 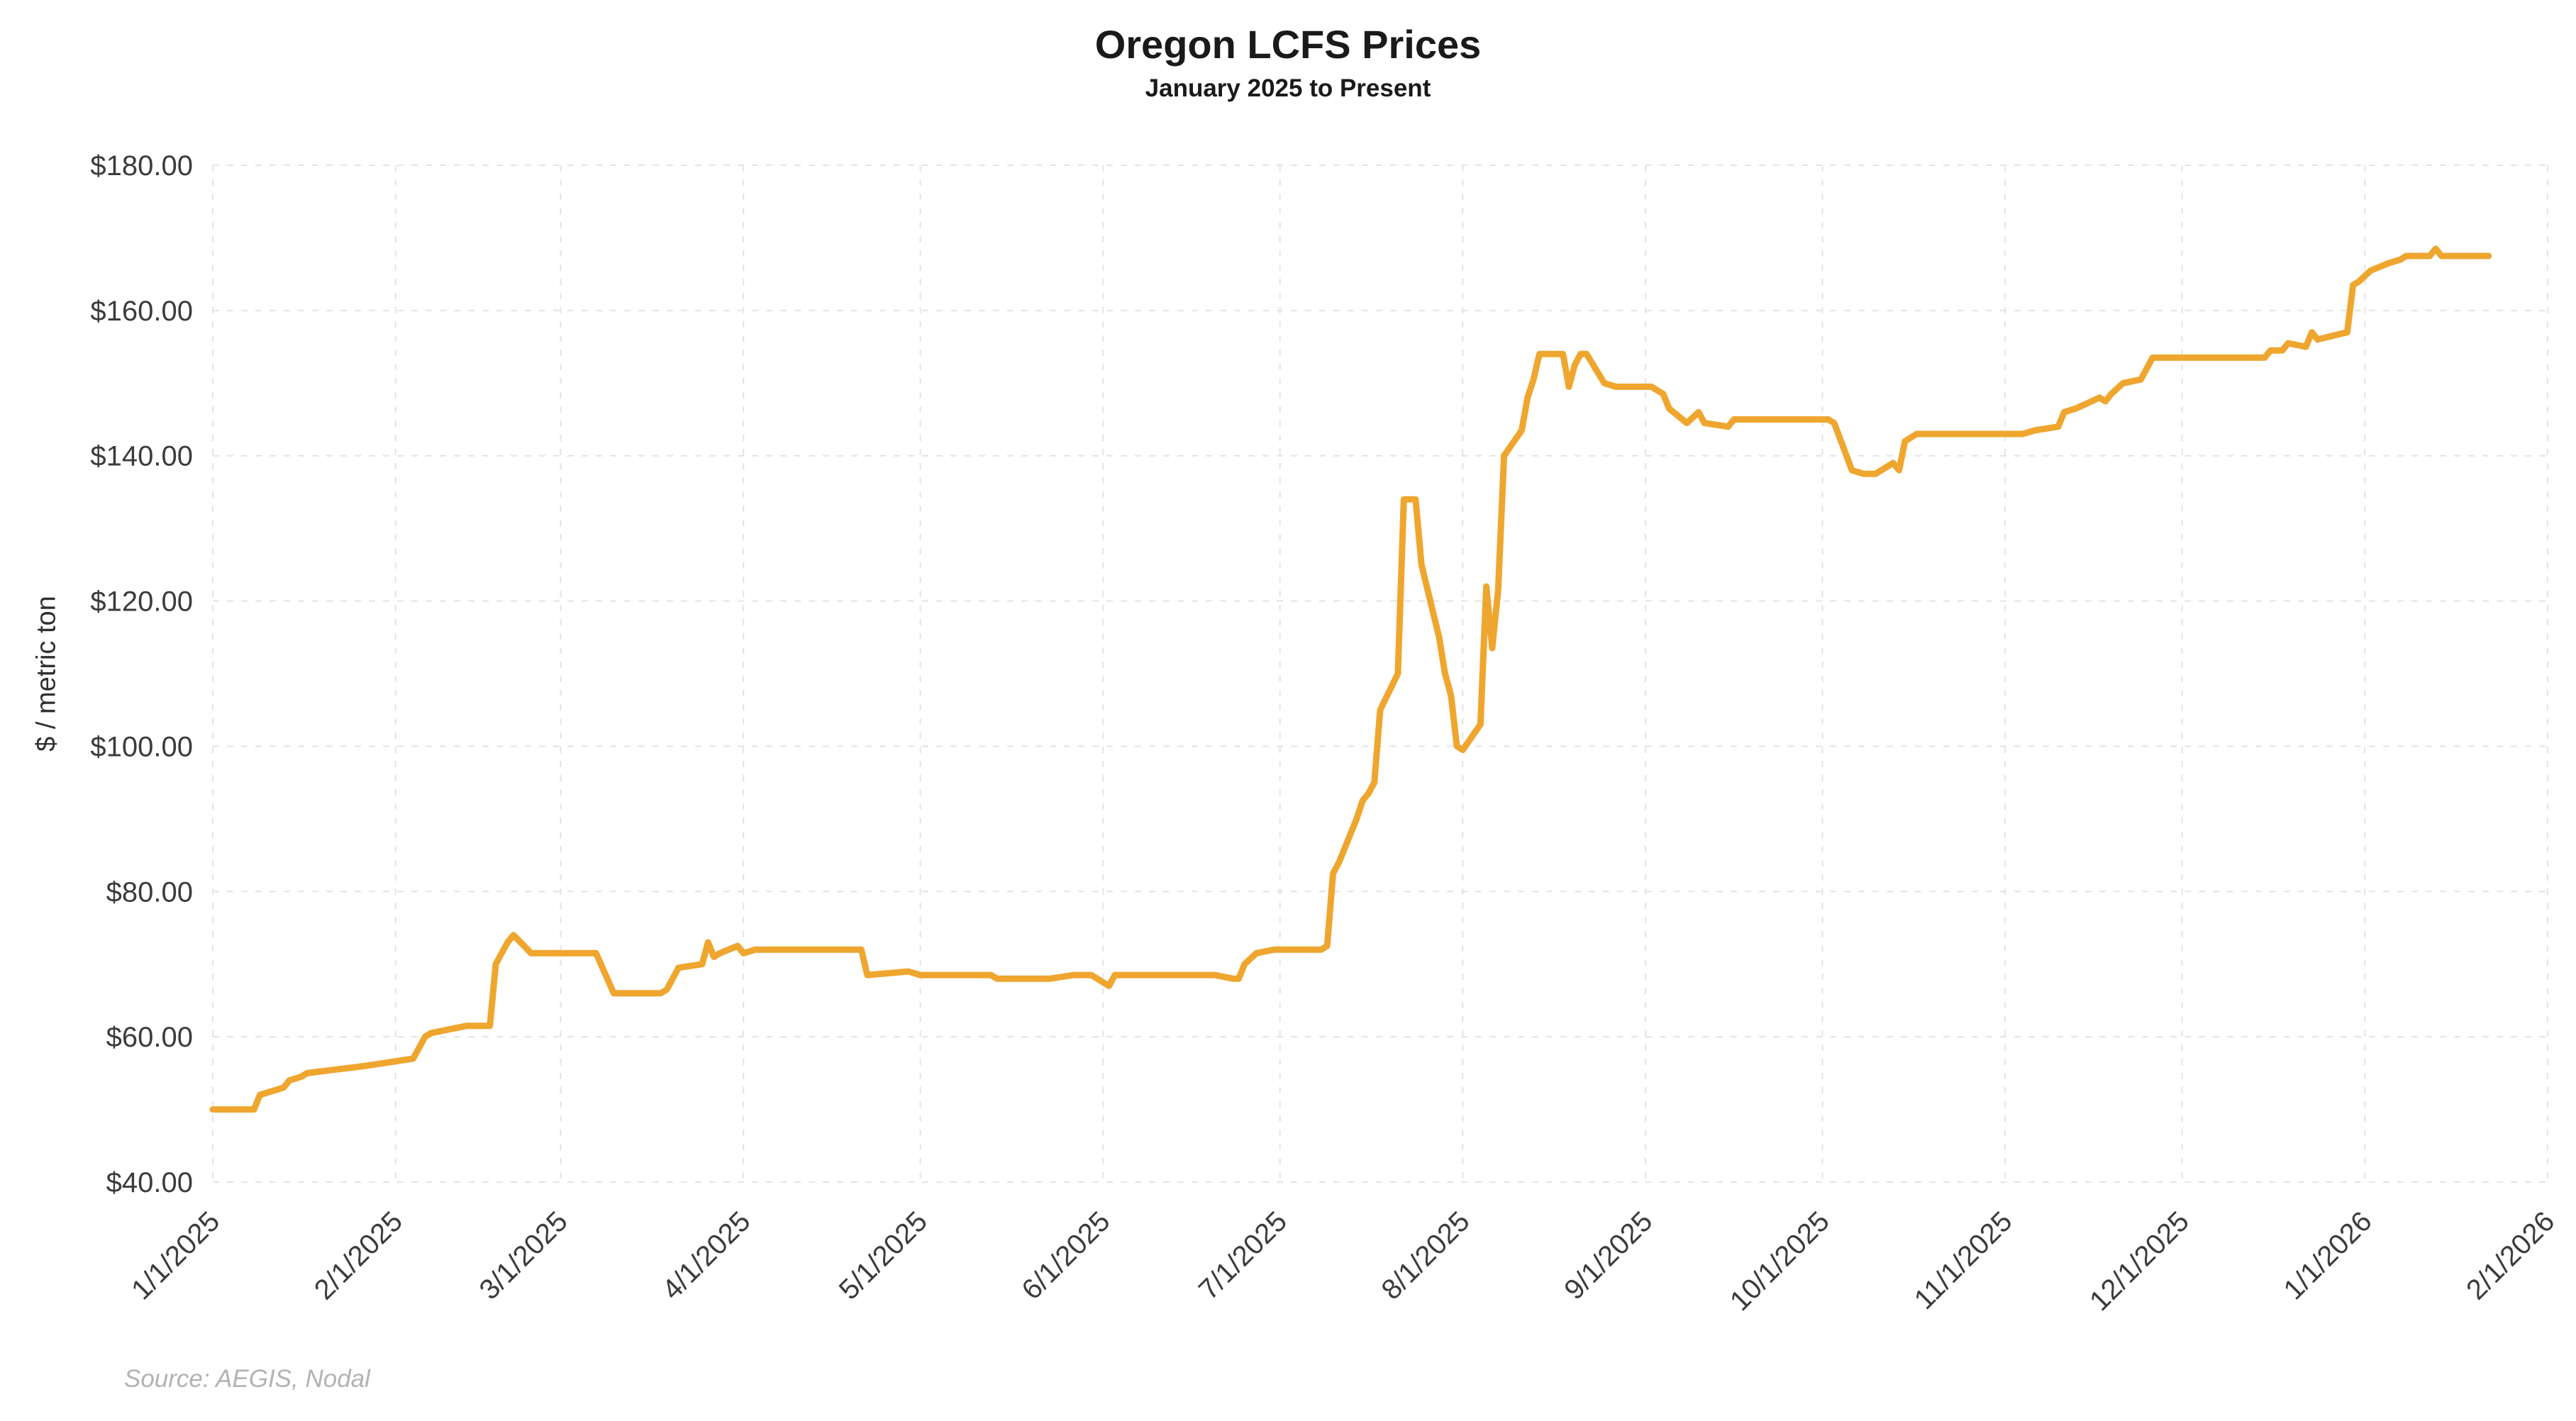 I want to click on x-tick-label: 6/1/2025, so click(x=1066, y=1255).